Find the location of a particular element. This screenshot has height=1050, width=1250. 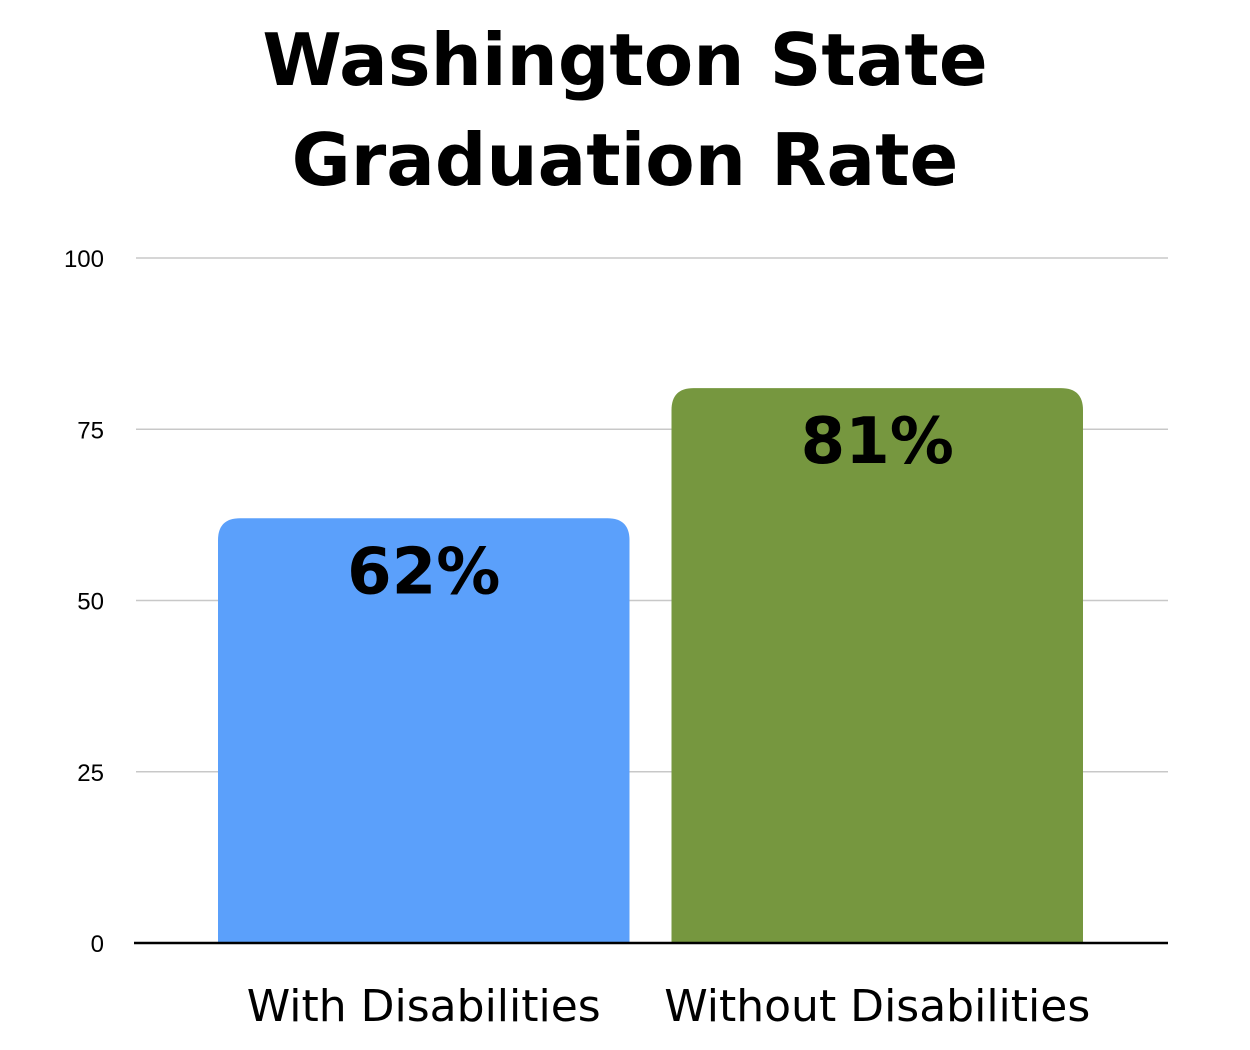

y-axis-ticks: 0 25 50 75 100 is located at coordinates (84, 602).